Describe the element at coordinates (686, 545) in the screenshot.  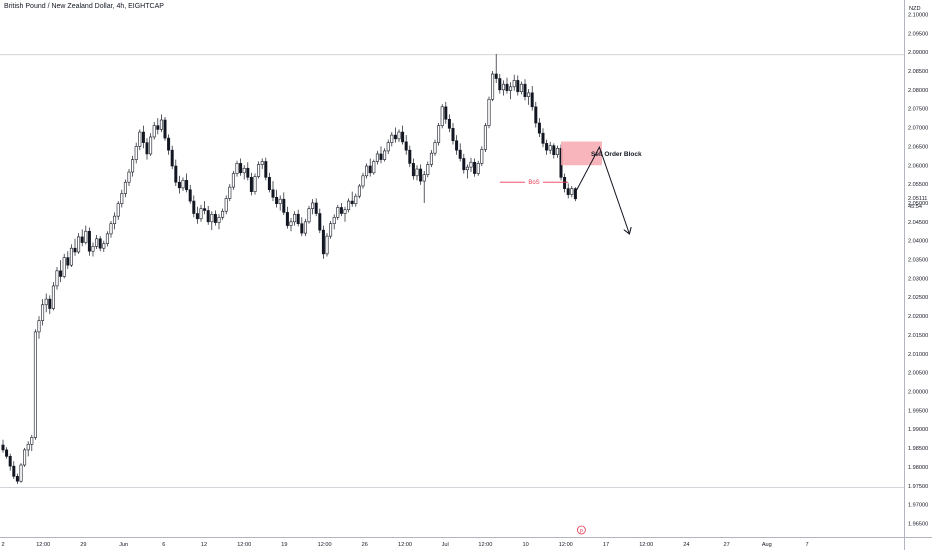
I see `x-tick-label: 24` at that location.